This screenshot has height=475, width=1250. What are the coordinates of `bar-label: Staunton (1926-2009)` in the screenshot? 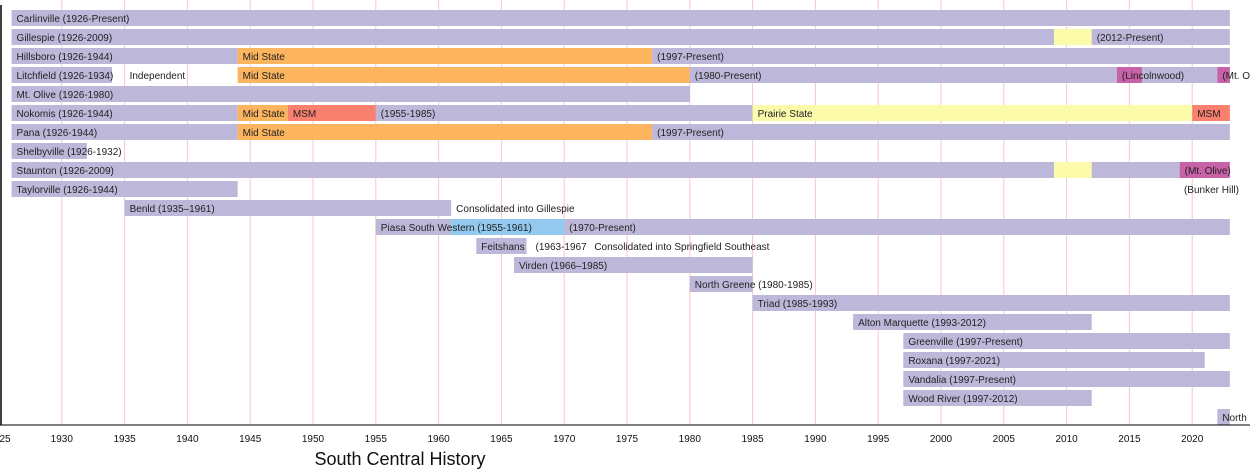 It's located at (65, 171).